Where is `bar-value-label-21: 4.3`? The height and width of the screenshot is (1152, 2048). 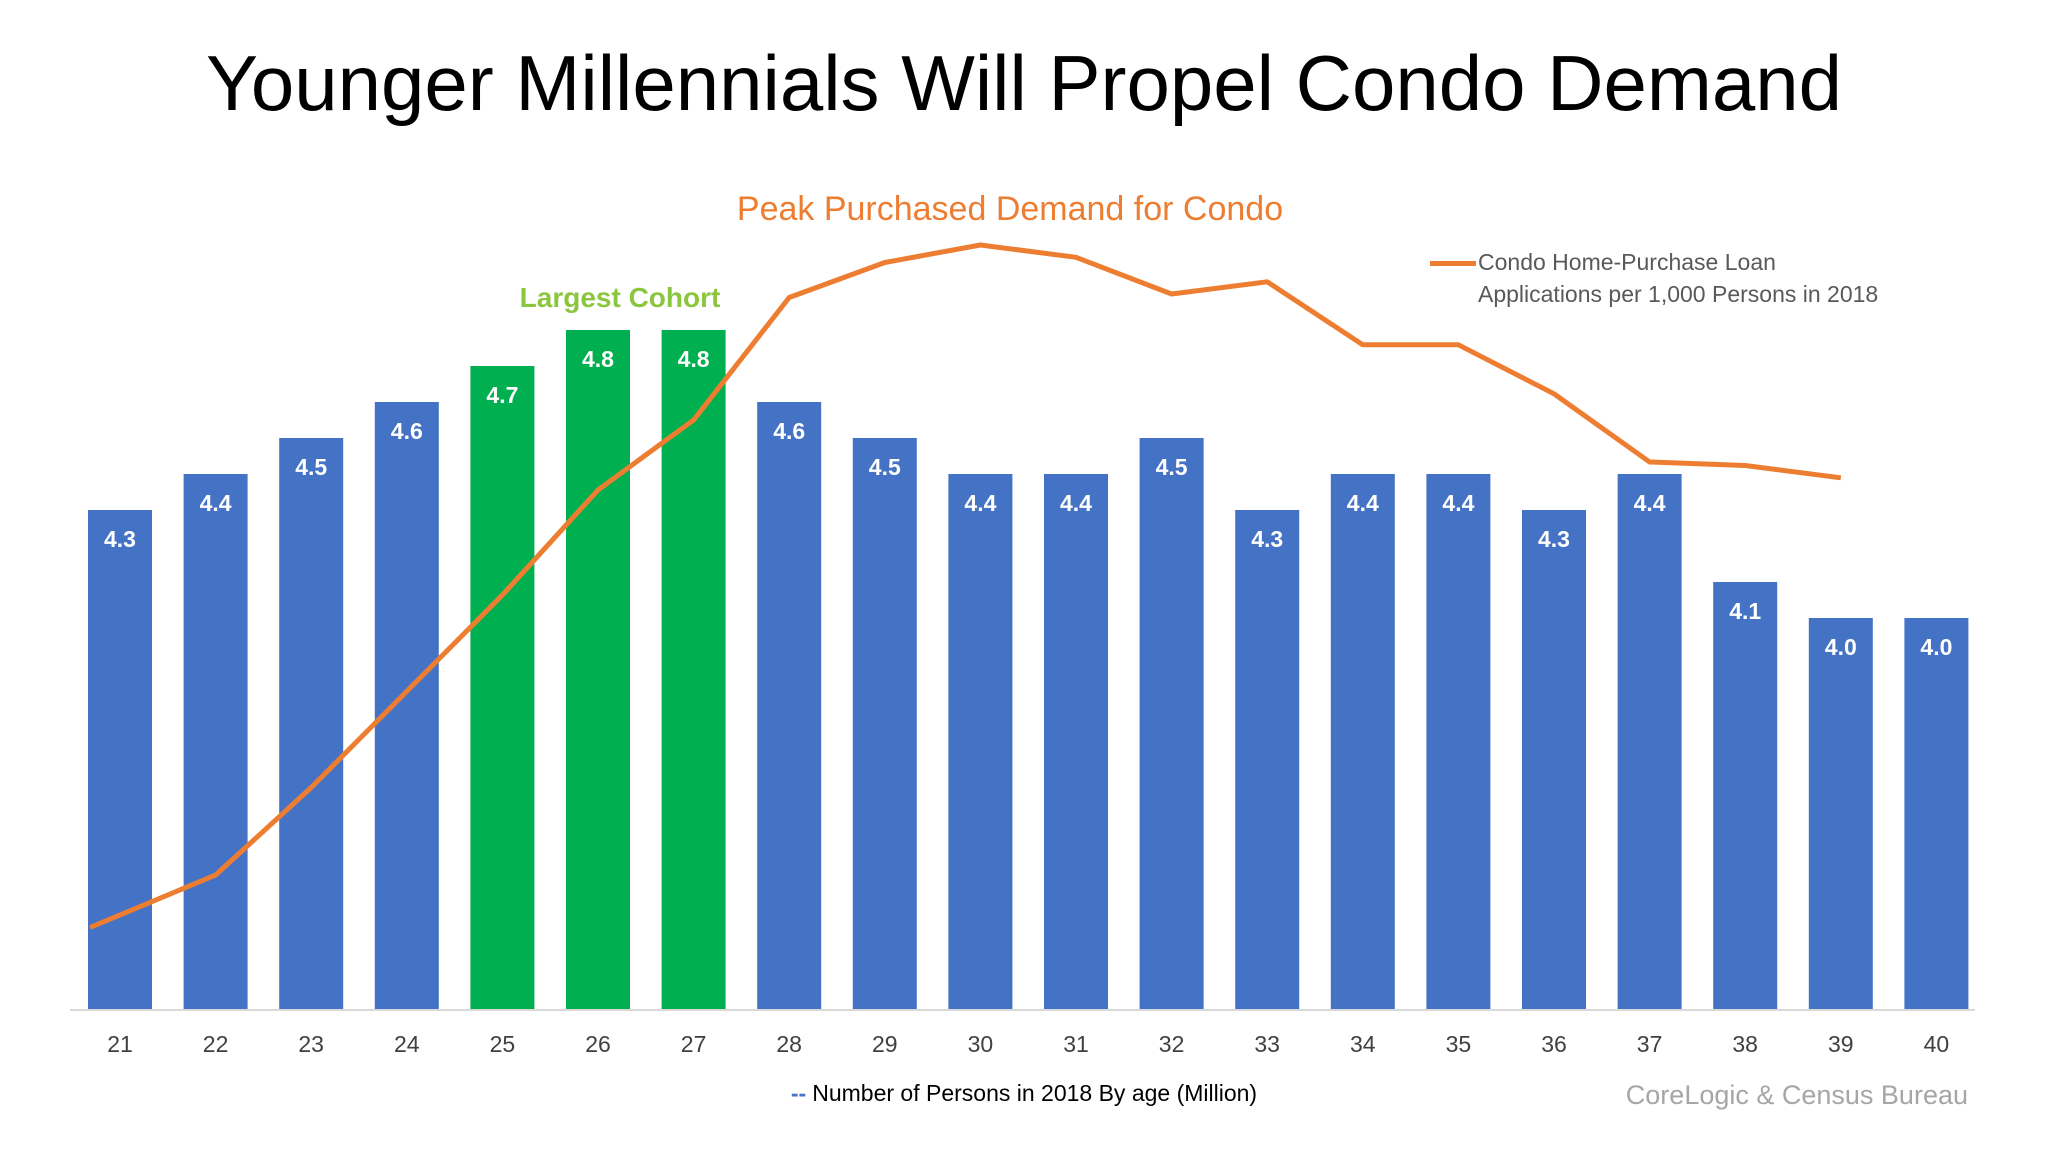 bar-value-label-21: 4.3 is located at coordinates (120, 539).